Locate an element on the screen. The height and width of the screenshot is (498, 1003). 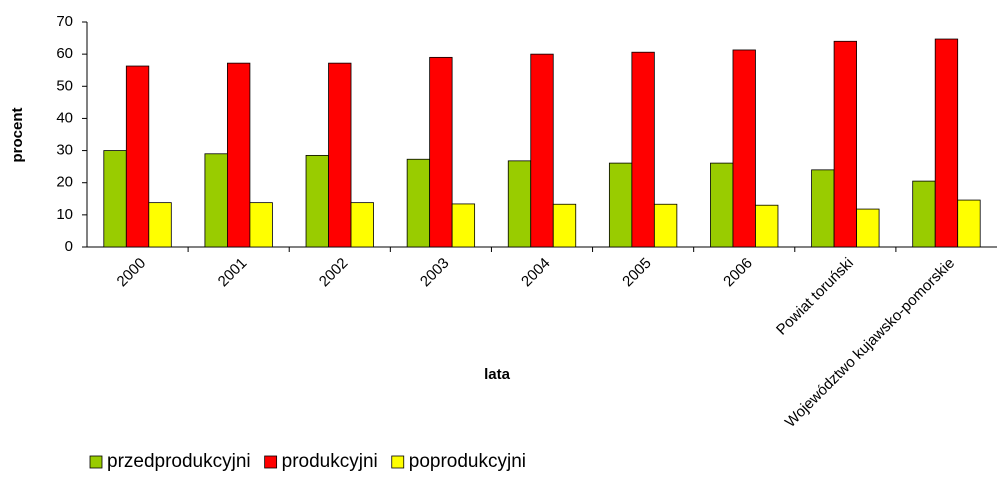
y-tick-label: 30 is located at coordinates (64, 150).